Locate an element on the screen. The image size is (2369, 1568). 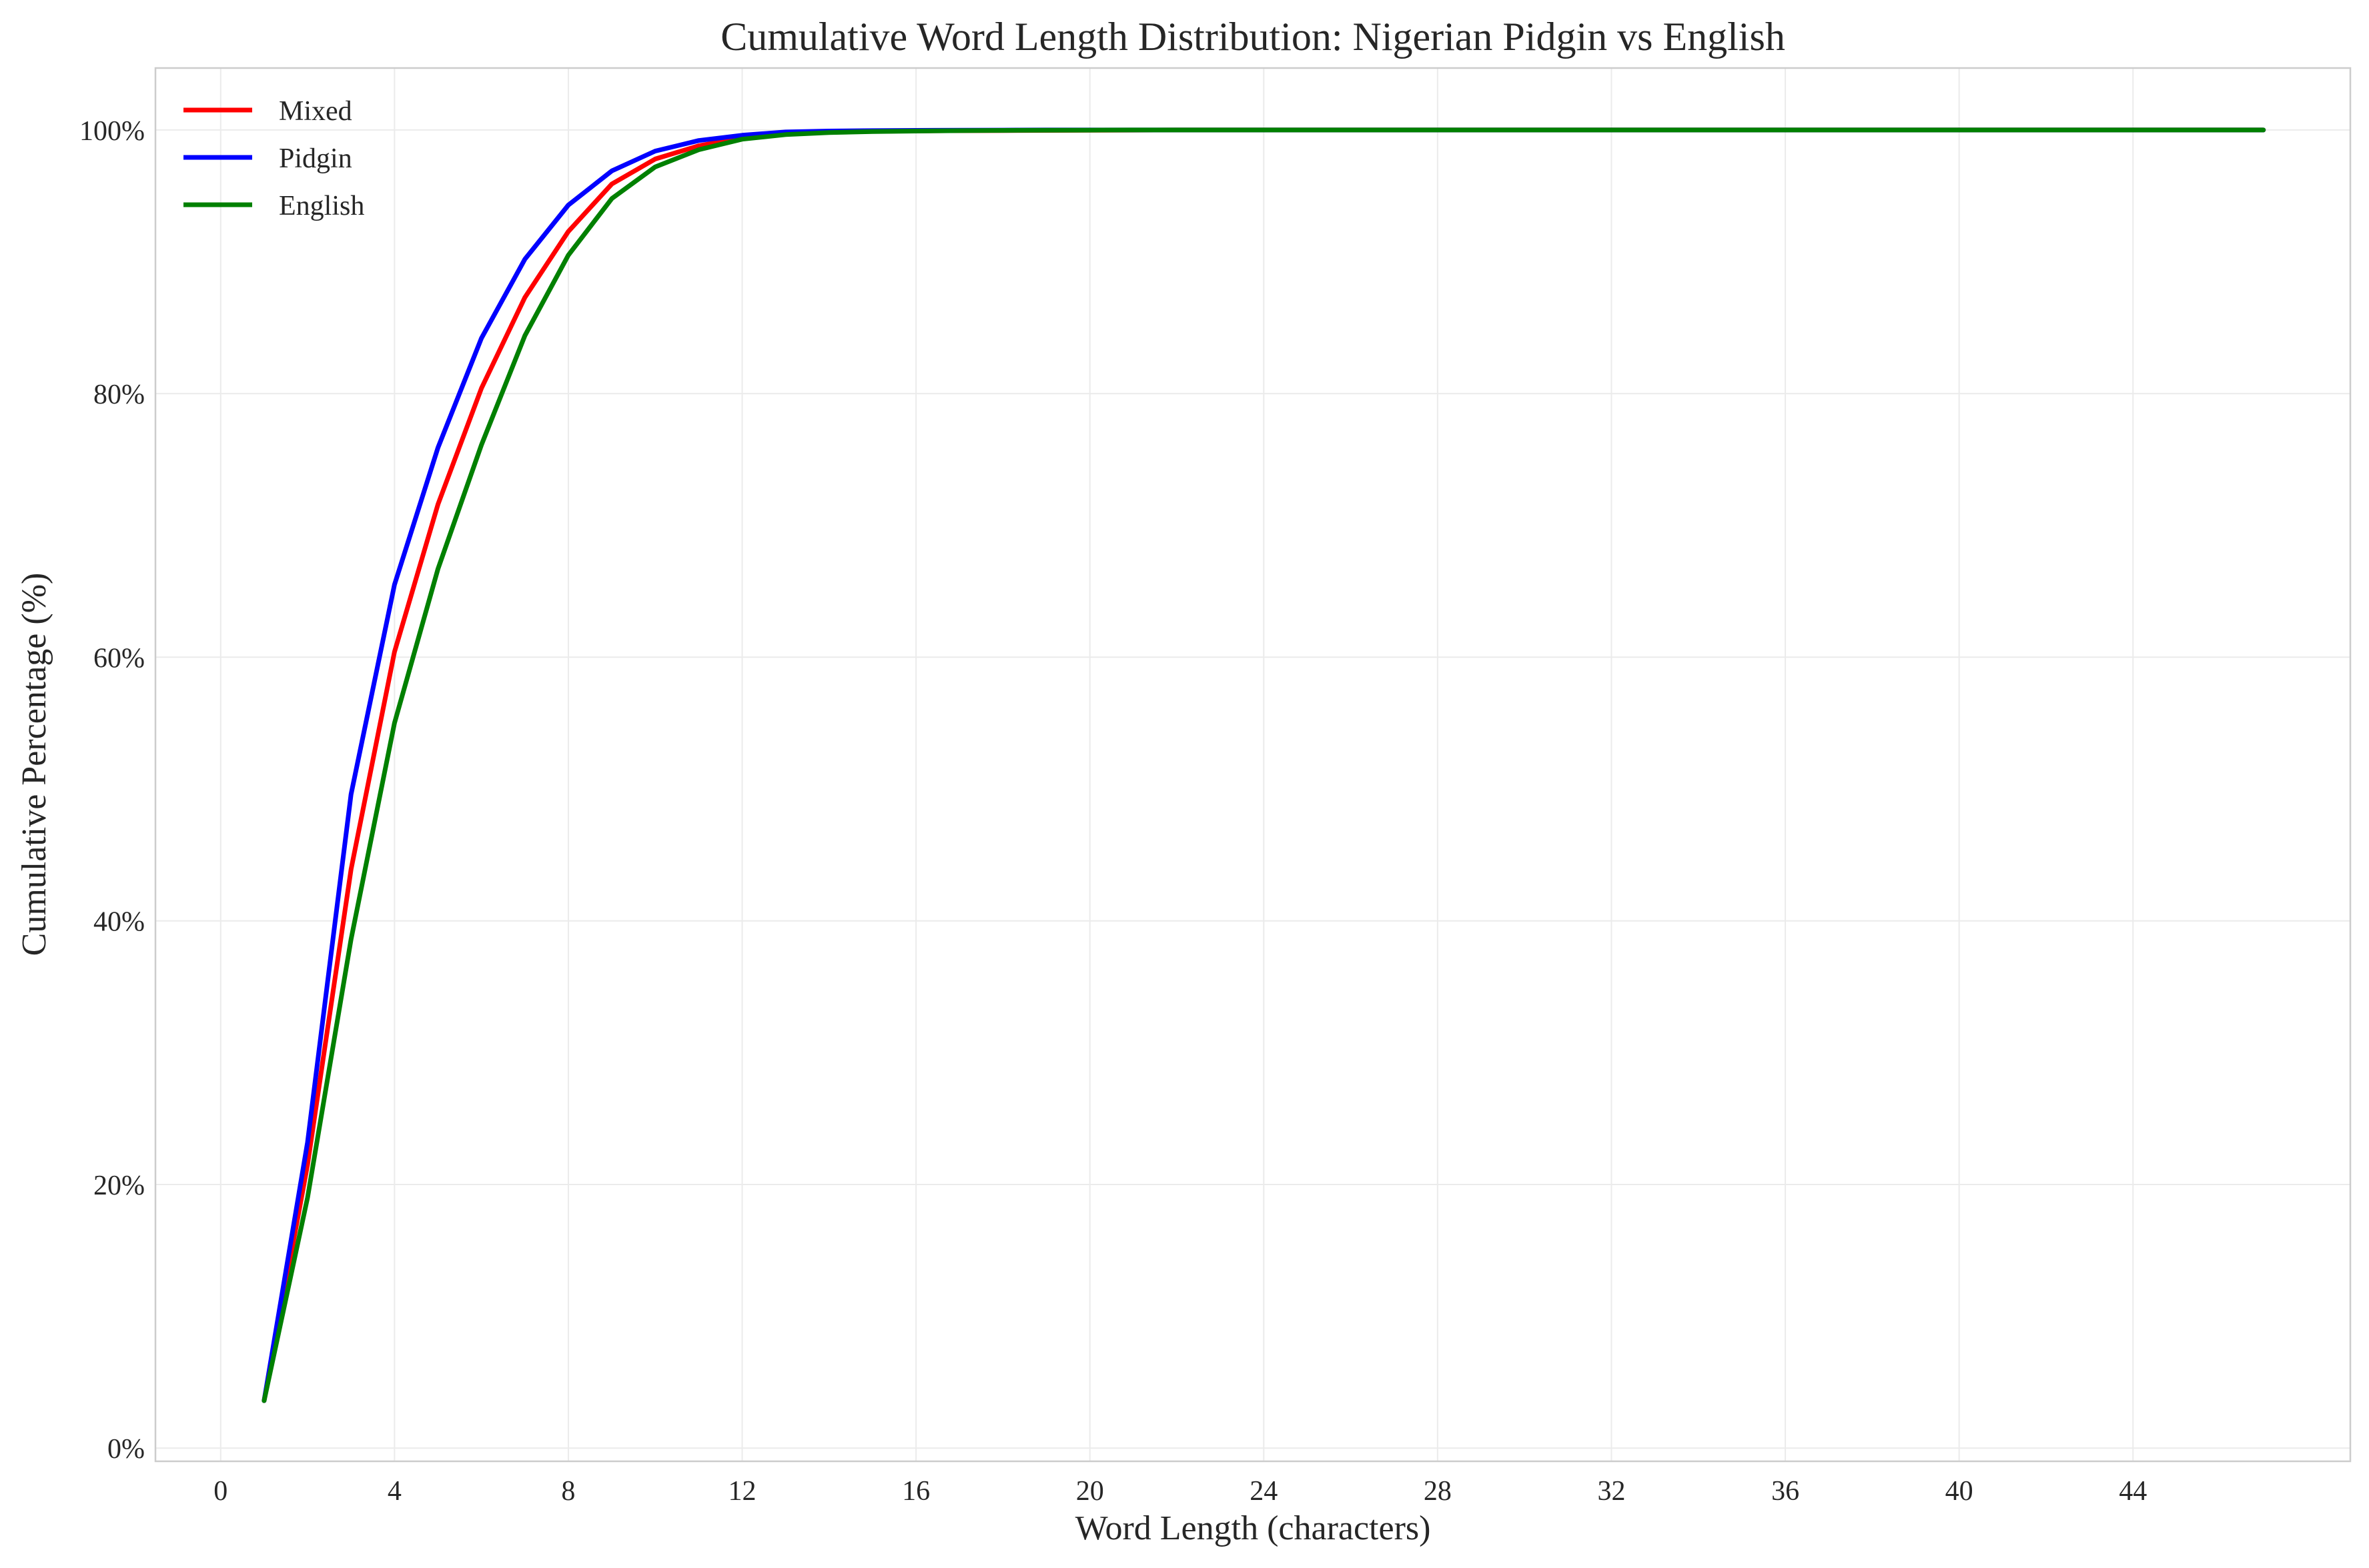
x-tick-label: 8 is located at coordinates (568, 1491).